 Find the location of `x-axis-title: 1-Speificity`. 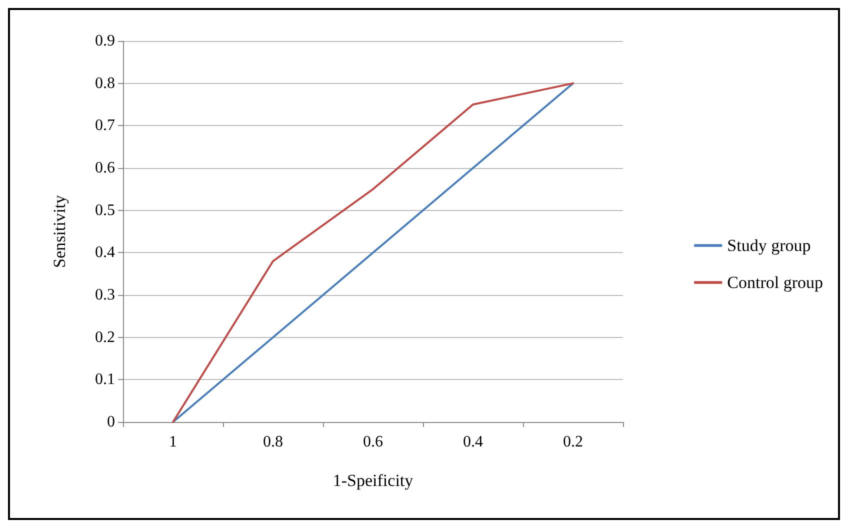

x-axis-title: 1-Speificity is located at coordinates (373, 480).